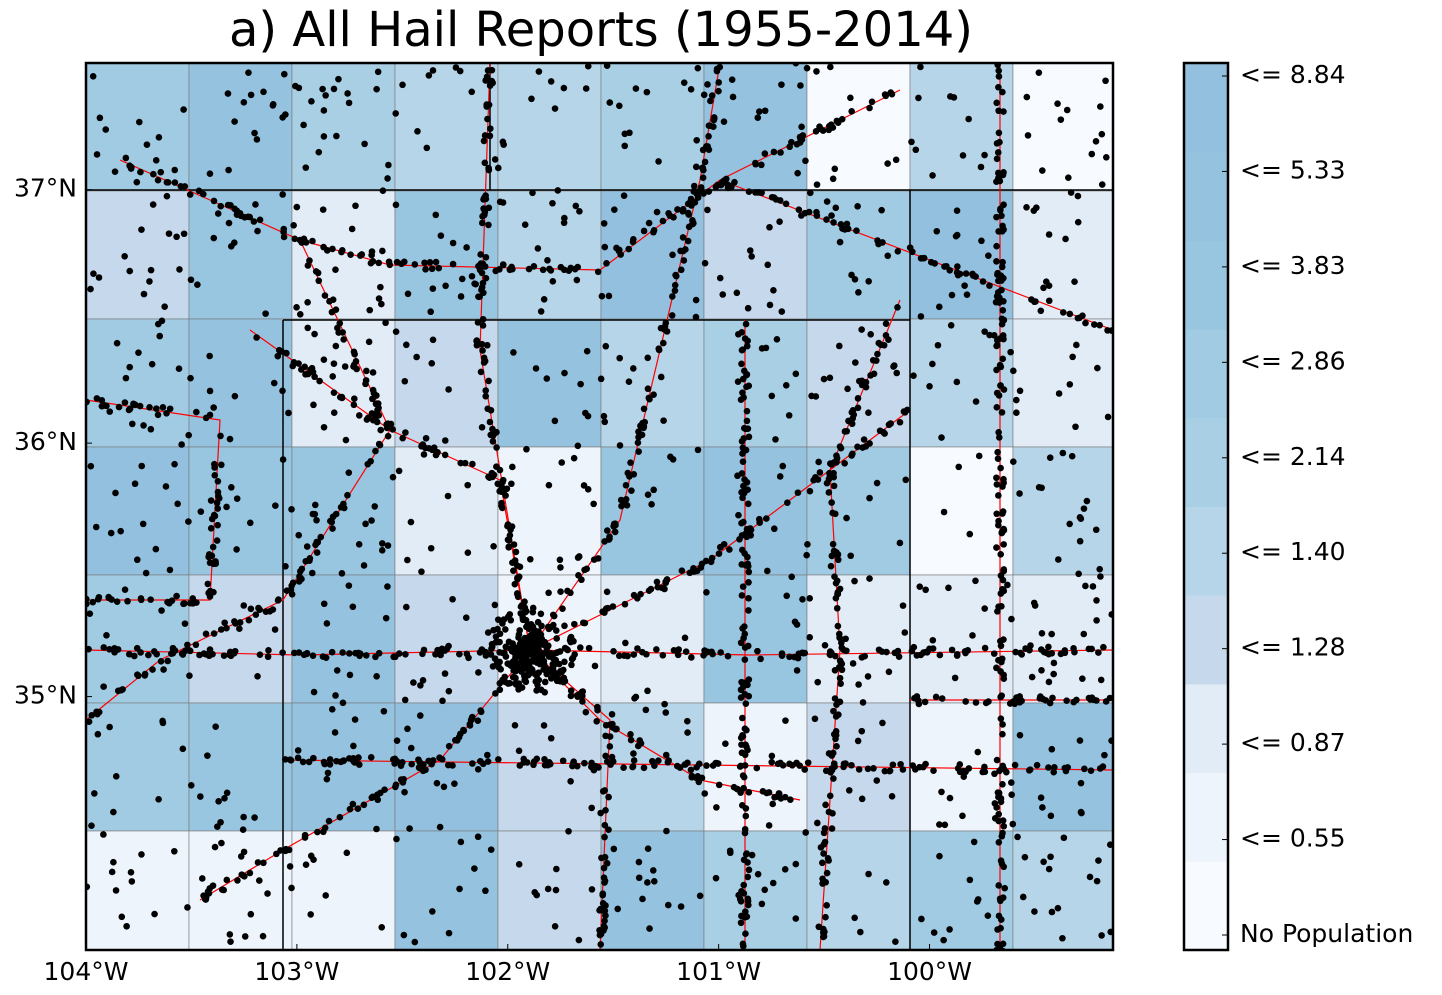  What do you see at coordinates (1293, 265) in the screenshot?
I see `colorbar-label: <= 3.83` at bounding box center [1293, 265].